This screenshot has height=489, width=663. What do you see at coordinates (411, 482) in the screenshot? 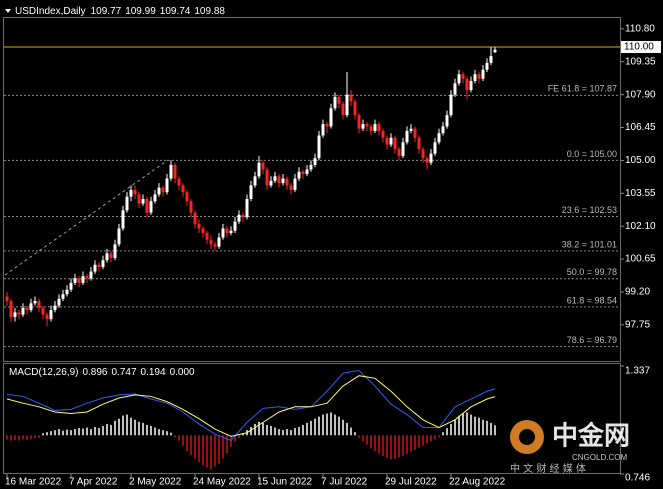
I see `x-tick-label: 29 Jul 2022` at bounding box center [411, 482].